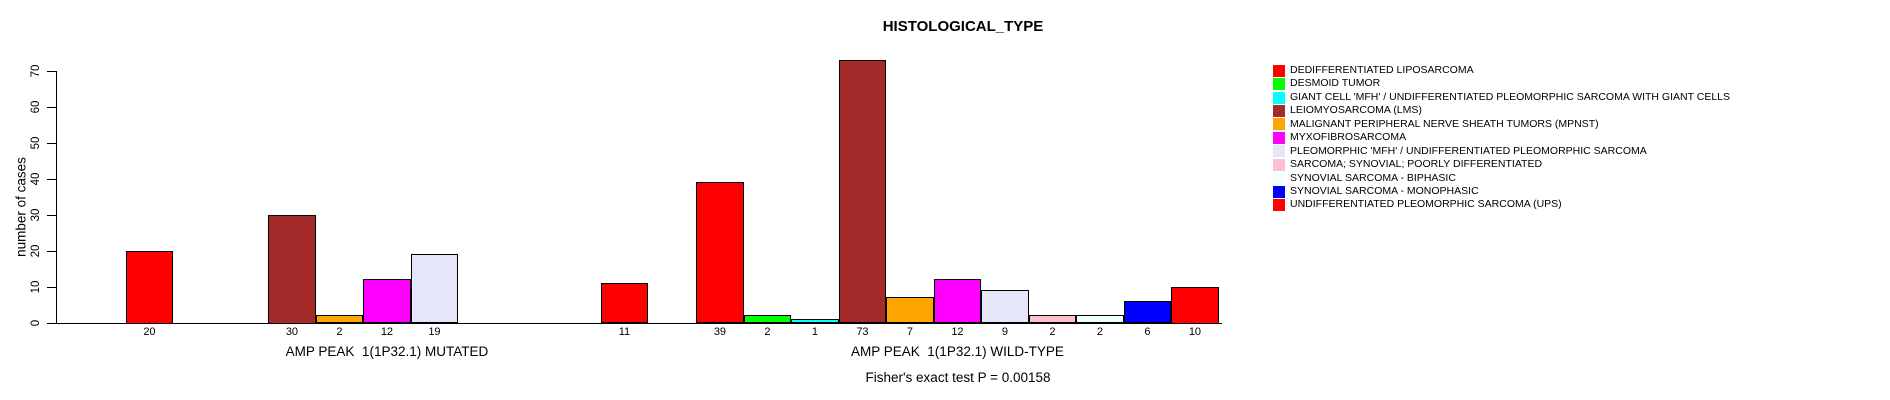  Describe the element at coordinates (1147, 331) in the screenshot. I see `bar-value-label: 6` at that location.